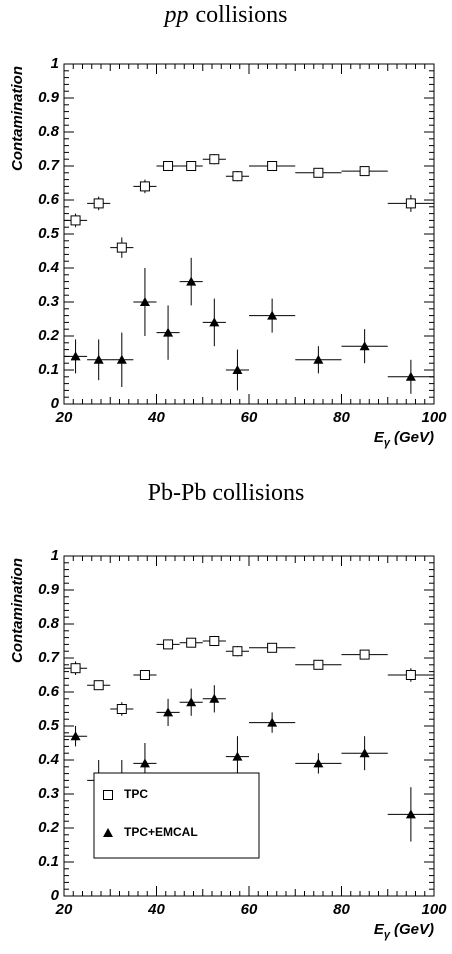 Image resolution: width=452 pixels, height=954 pixels. I want to click on legend: TPC TPC+EMCAL, so click(176, 815).